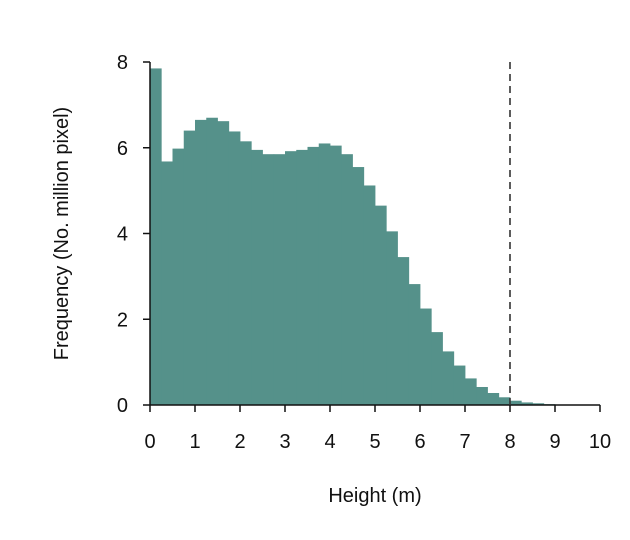  What do you see at coordinates (122, 63) in the screenshot?
I see `y-tick-label: 8` at bounding box center [122, 63].